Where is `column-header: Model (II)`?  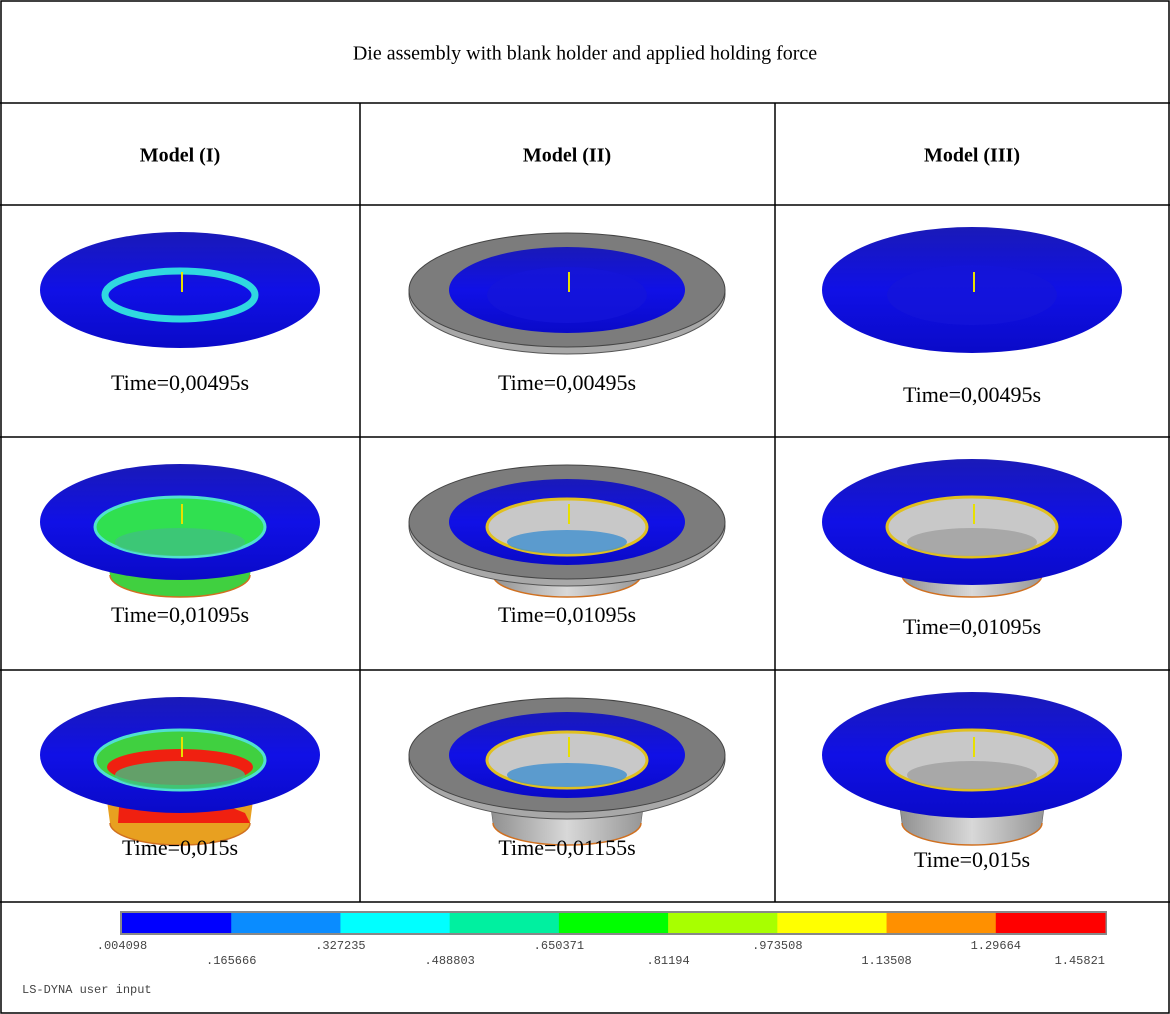
column-header: Model (II) is located at coordinates (567, 156).